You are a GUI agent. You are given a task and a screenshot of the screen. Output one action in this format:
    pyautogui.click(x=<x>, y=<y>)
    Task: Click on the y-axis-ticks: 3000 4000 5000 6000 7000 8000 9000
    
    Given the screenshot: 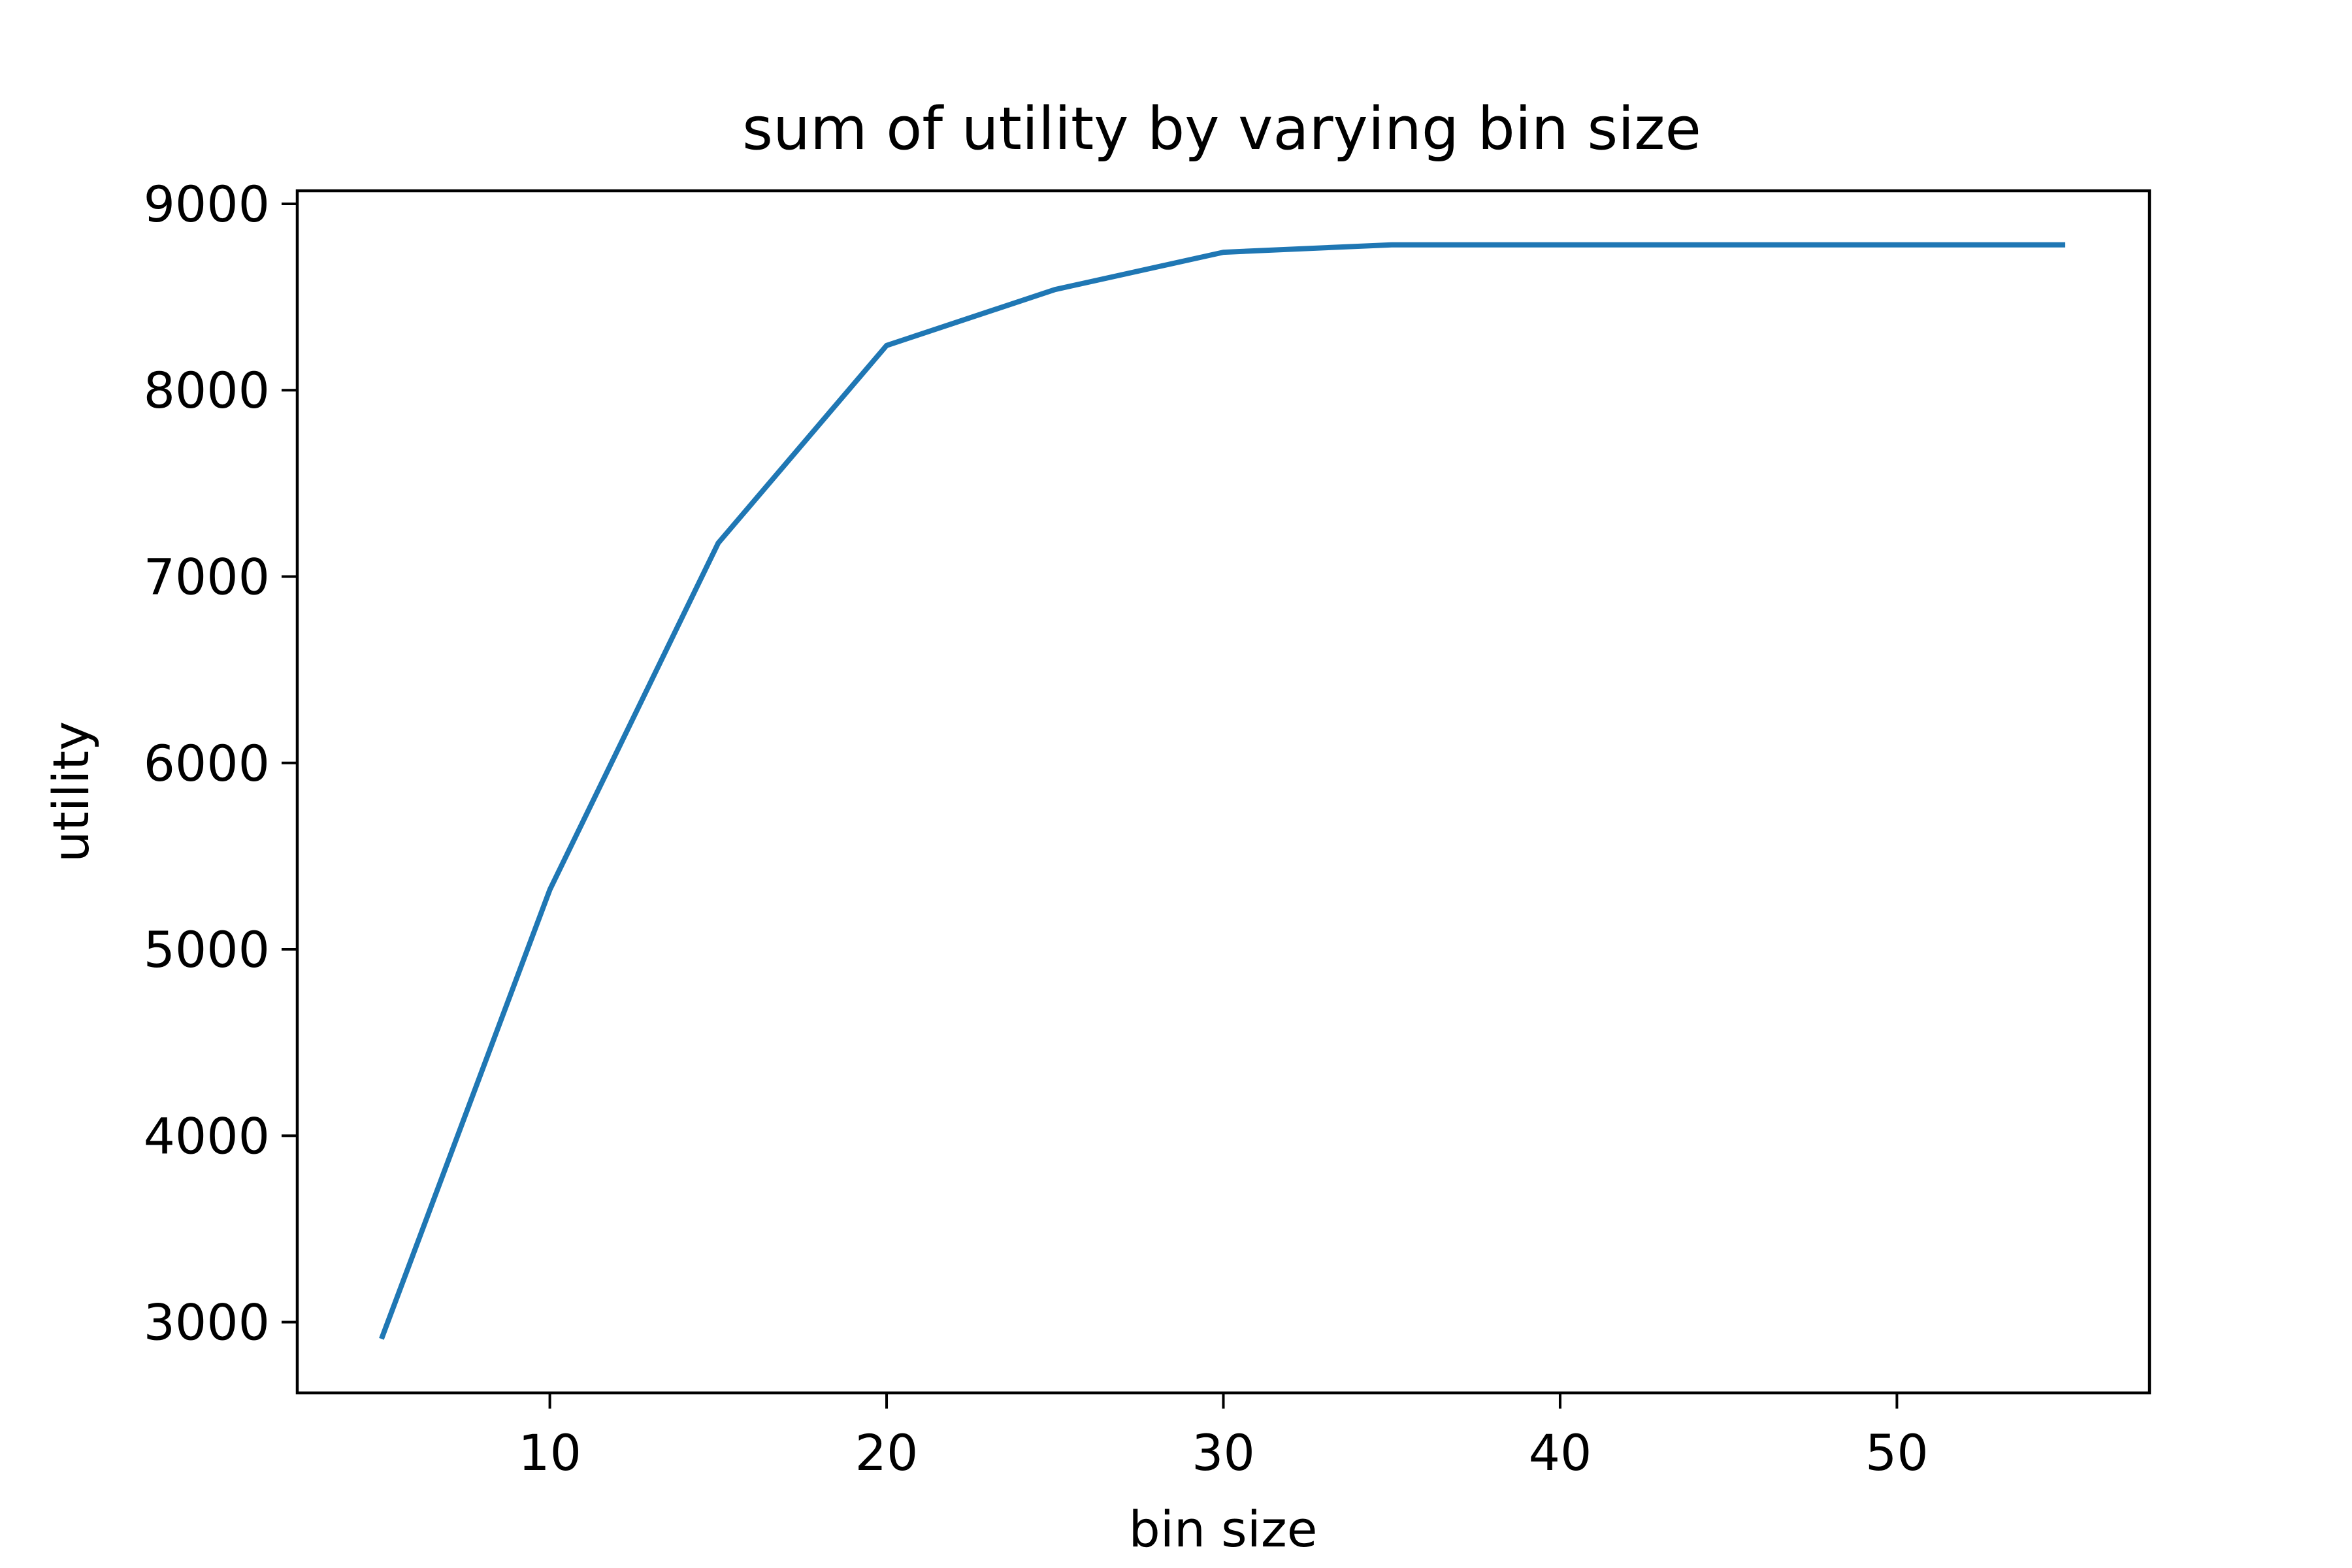 What is the action you would take?
    pyautogui.click(x=220, y=763)
    